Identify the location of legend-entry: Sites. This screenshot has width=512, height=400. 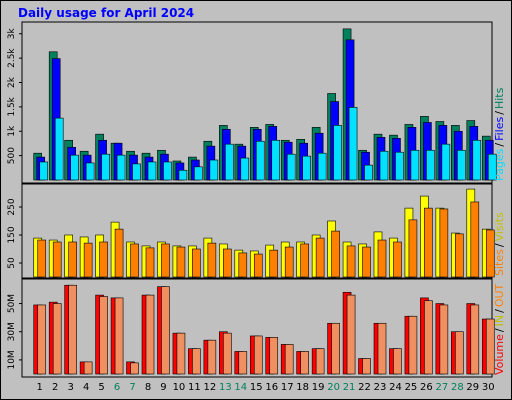
(499, 262).